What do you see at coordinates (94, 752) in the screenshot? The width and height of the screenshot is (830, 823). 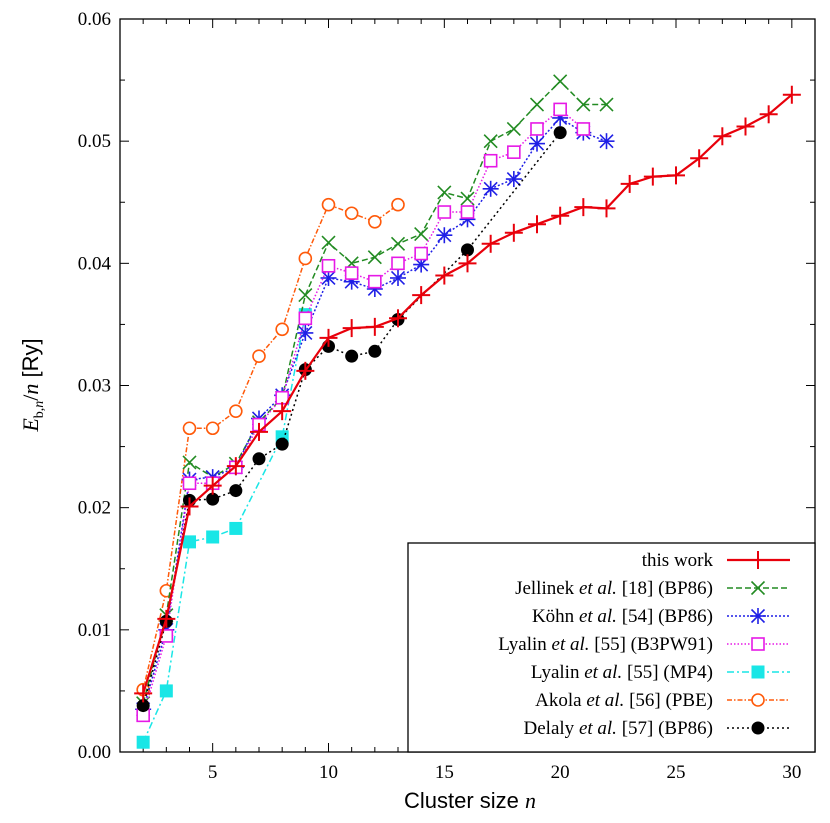 I see `y-tick-label: 0.00` at bounding box center [94, 752].